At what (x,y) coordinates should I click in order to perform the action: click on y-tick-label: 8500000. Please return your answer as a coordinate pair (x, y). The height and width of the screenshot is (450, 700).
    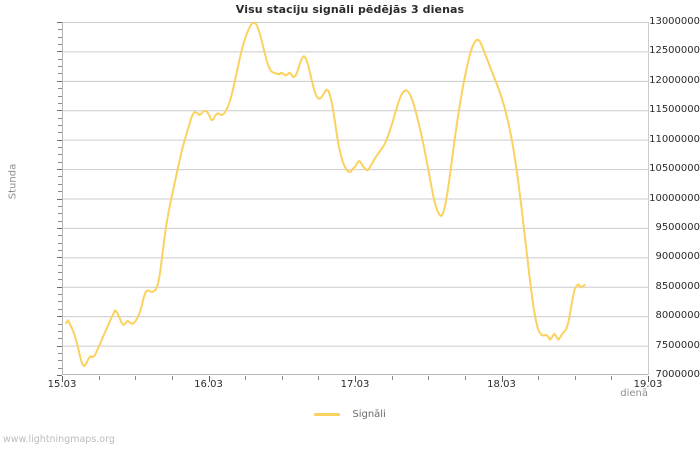
    Looking at the image, I should click on (677, 286).